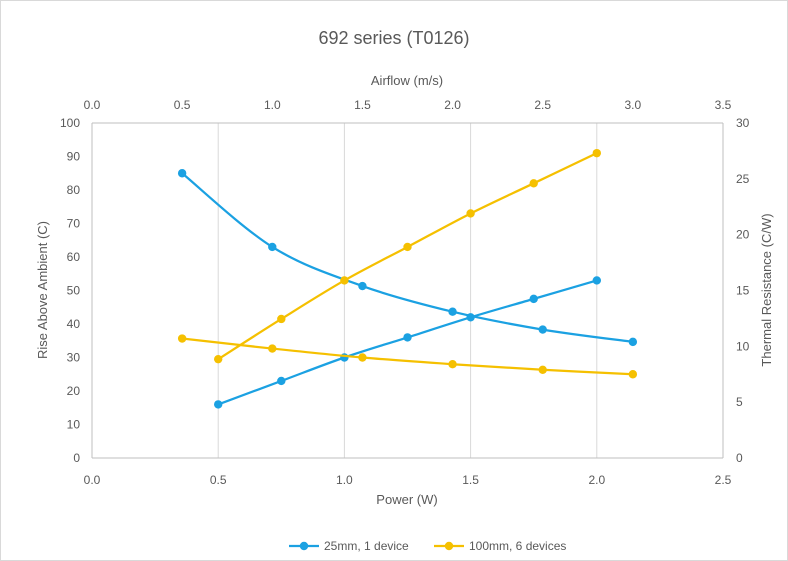  What do you see at coordinates (70, 123) in the screenshot?
I see `y-left-tick-label: 100` at bounding box center [70, 123].